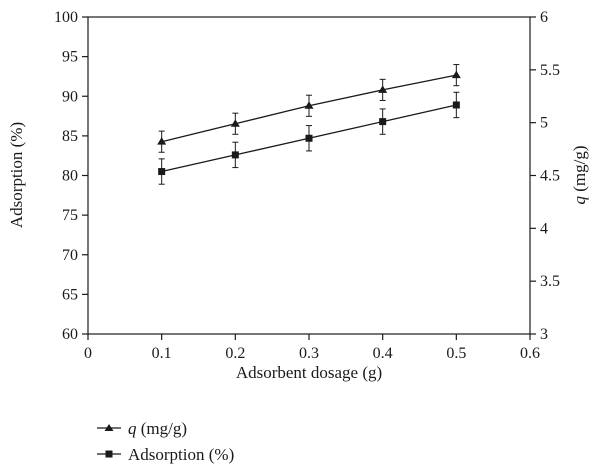  I want to click on left-y-tick-label: 80, so click(70, 176).